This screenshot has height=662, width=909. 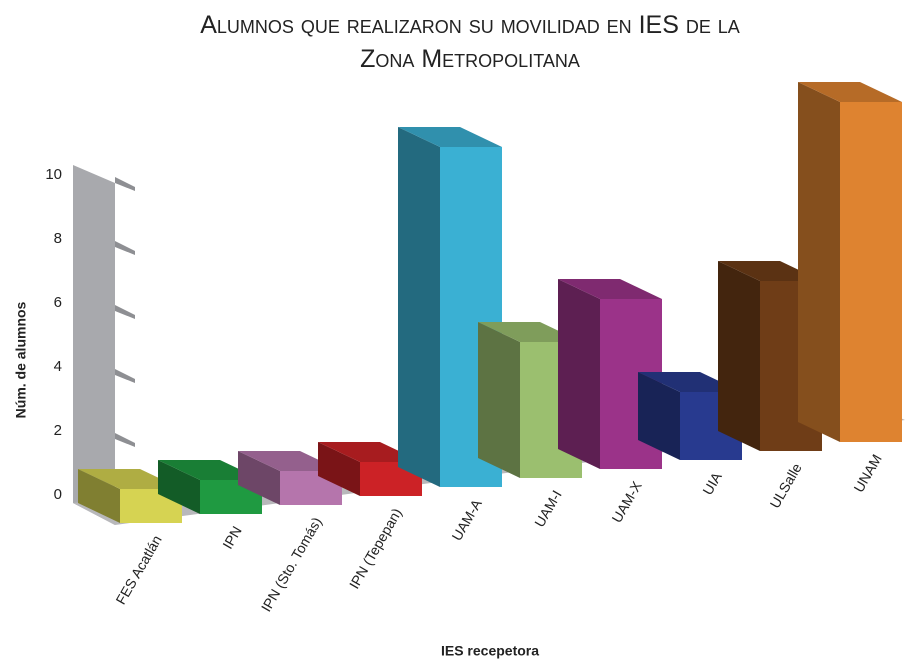 What do you see at coordinates (232, 537) in the screenshot?
I see `x-tick-label: IPN` at bounding box center [232, 537].